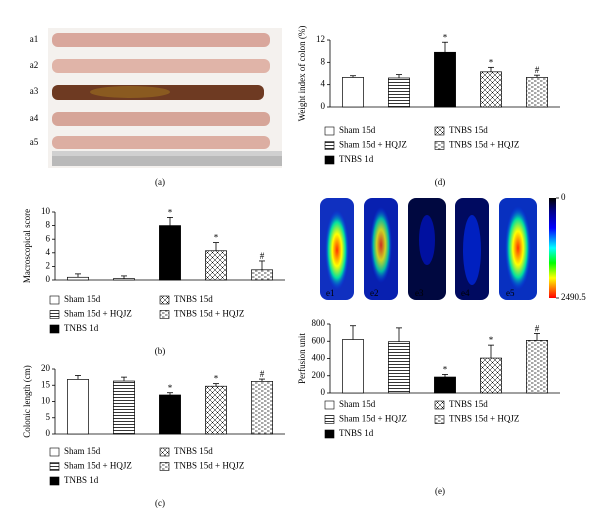  I want to click on panel-label: (a), so click(160, 182).